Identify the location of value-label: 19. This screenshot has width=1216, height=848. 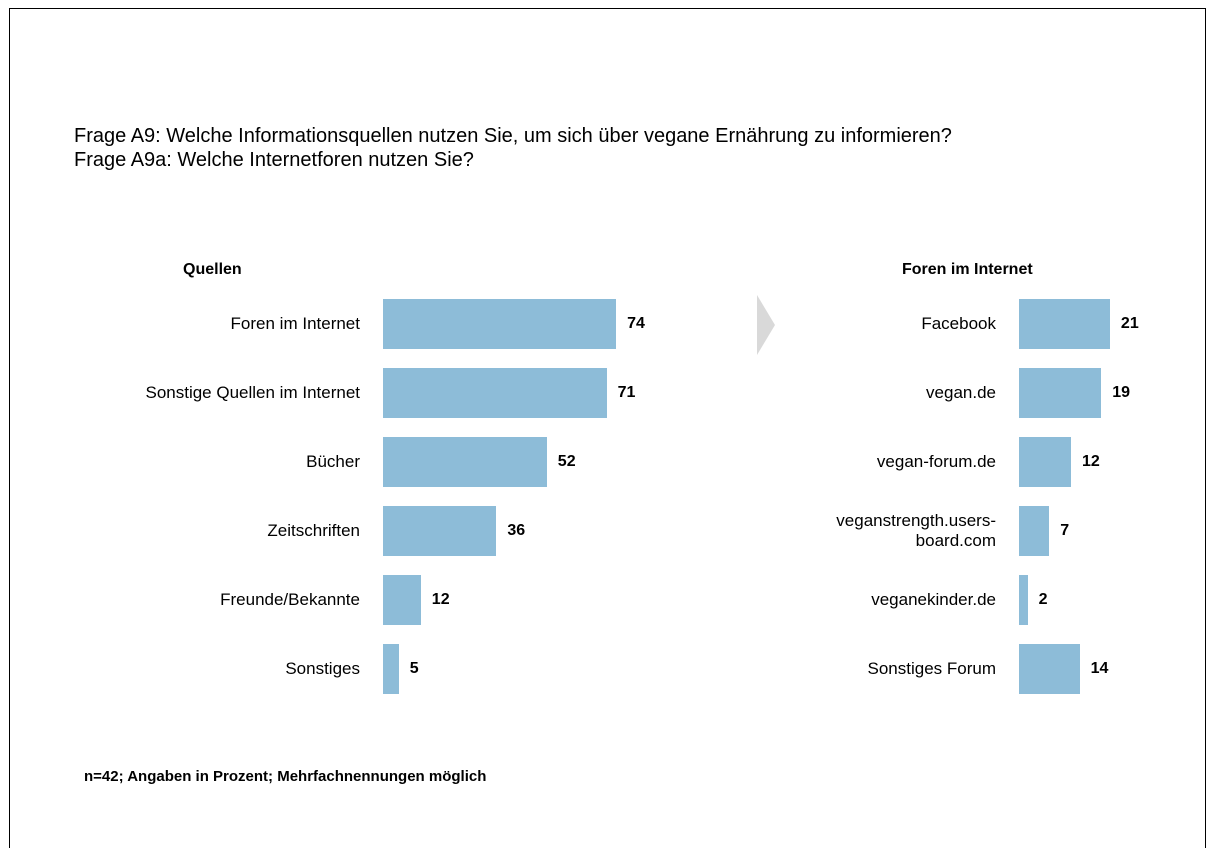
(1121, 392).